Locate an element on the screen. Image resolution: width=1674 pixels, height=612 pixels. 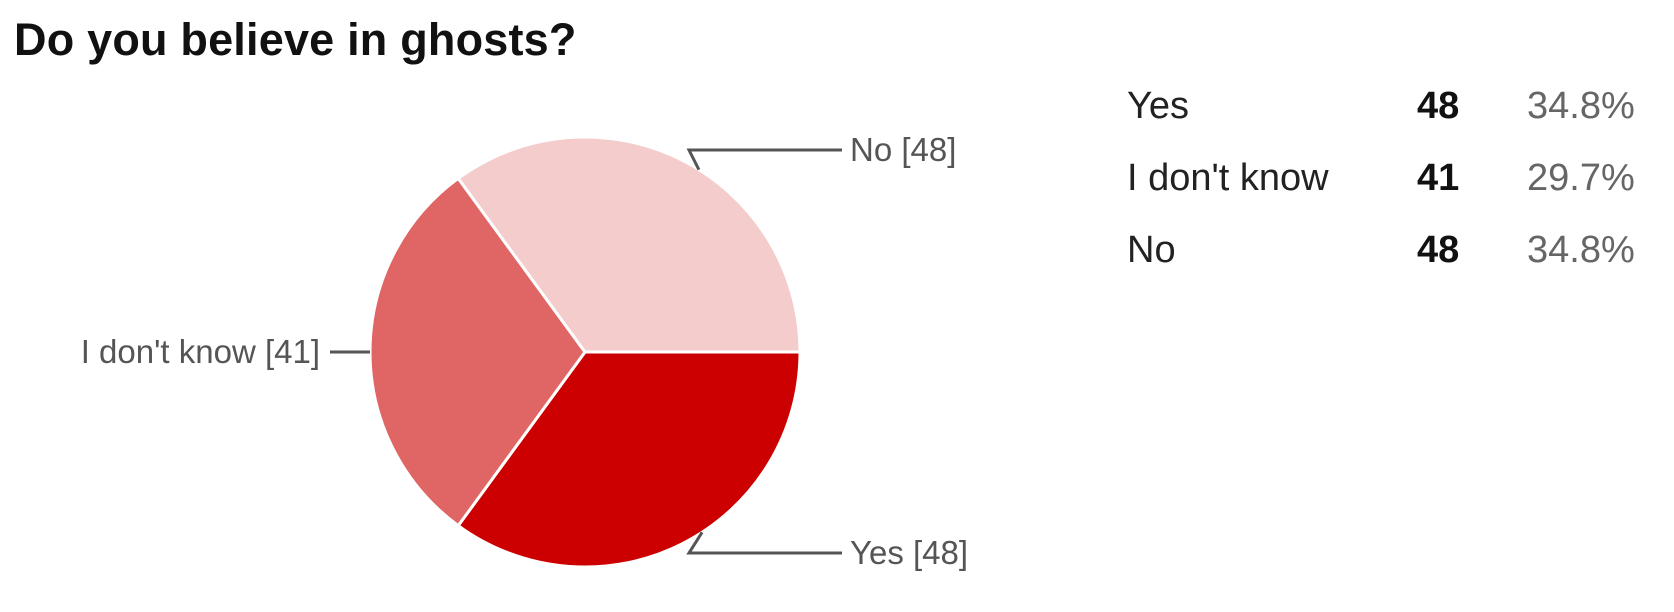
callout-label-no: No [48] is located at coordinates (903, 149).